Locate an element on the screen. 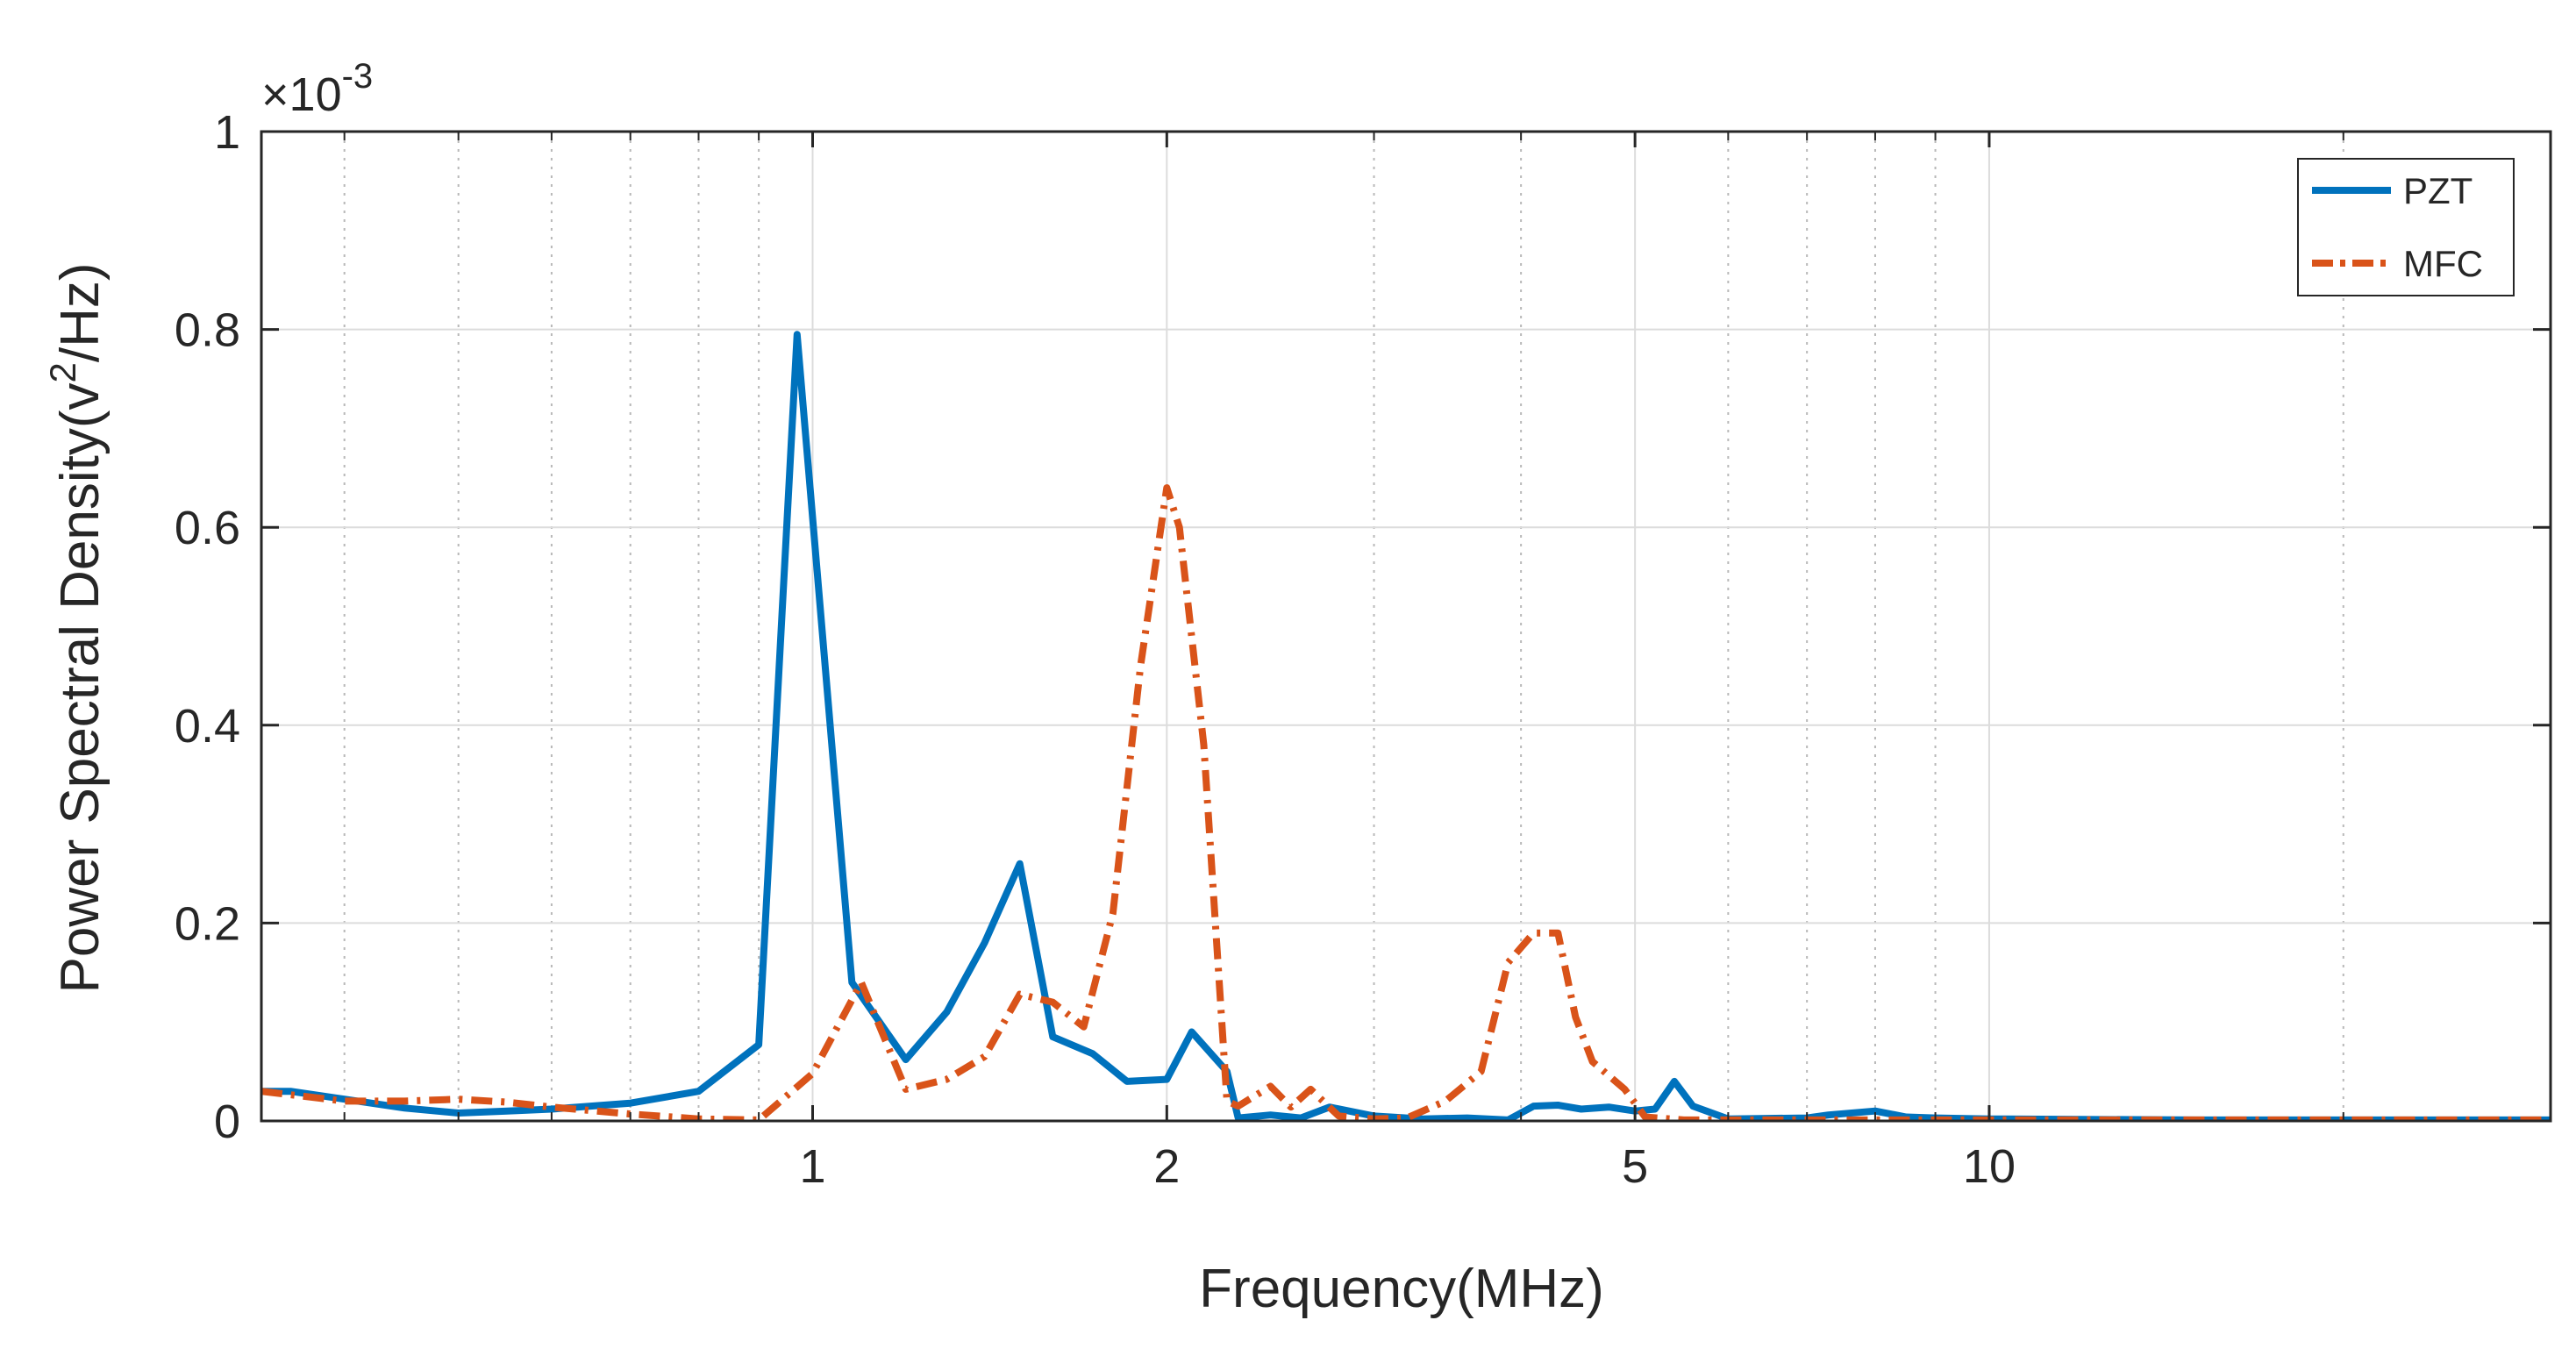 This screenshot has height=1356, width=2576. y-axis-label-main: Power Spectral Density(v is located at coordinates (81, 687).